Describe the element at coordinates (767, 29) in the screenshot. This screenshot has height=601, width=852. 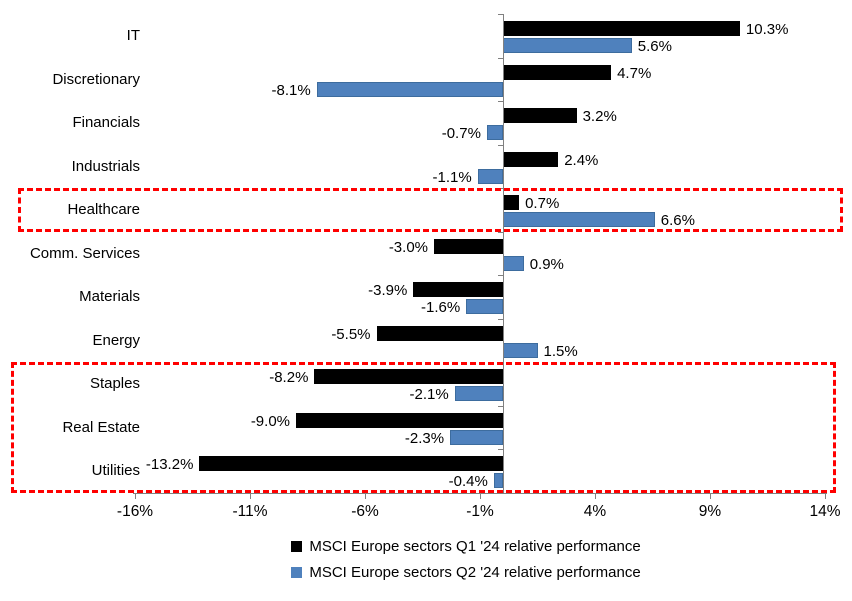
I see `value-label: 10.3%` at that location.